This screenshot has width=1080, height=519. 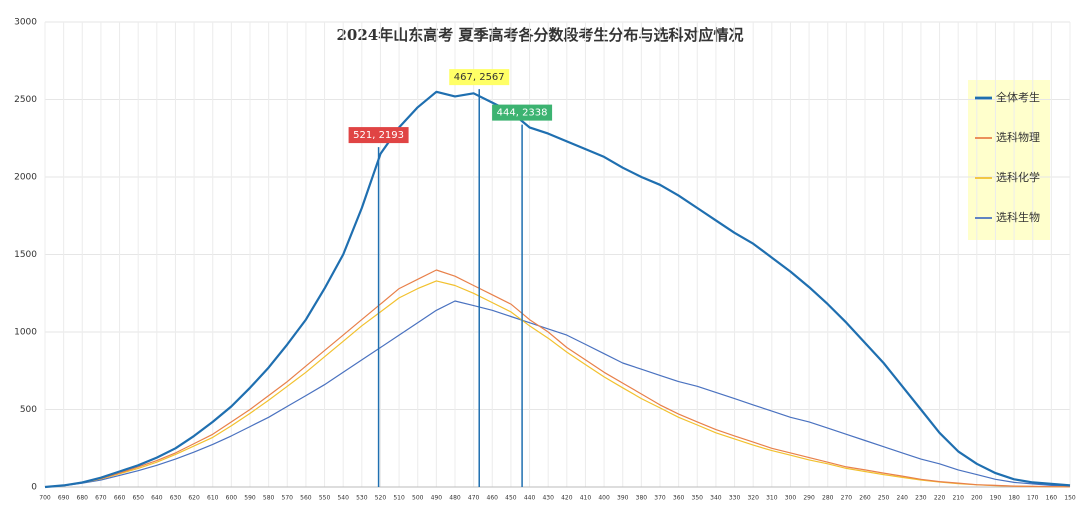 I want to click on y-tick-label: 3000, so click(x=25, y=23).